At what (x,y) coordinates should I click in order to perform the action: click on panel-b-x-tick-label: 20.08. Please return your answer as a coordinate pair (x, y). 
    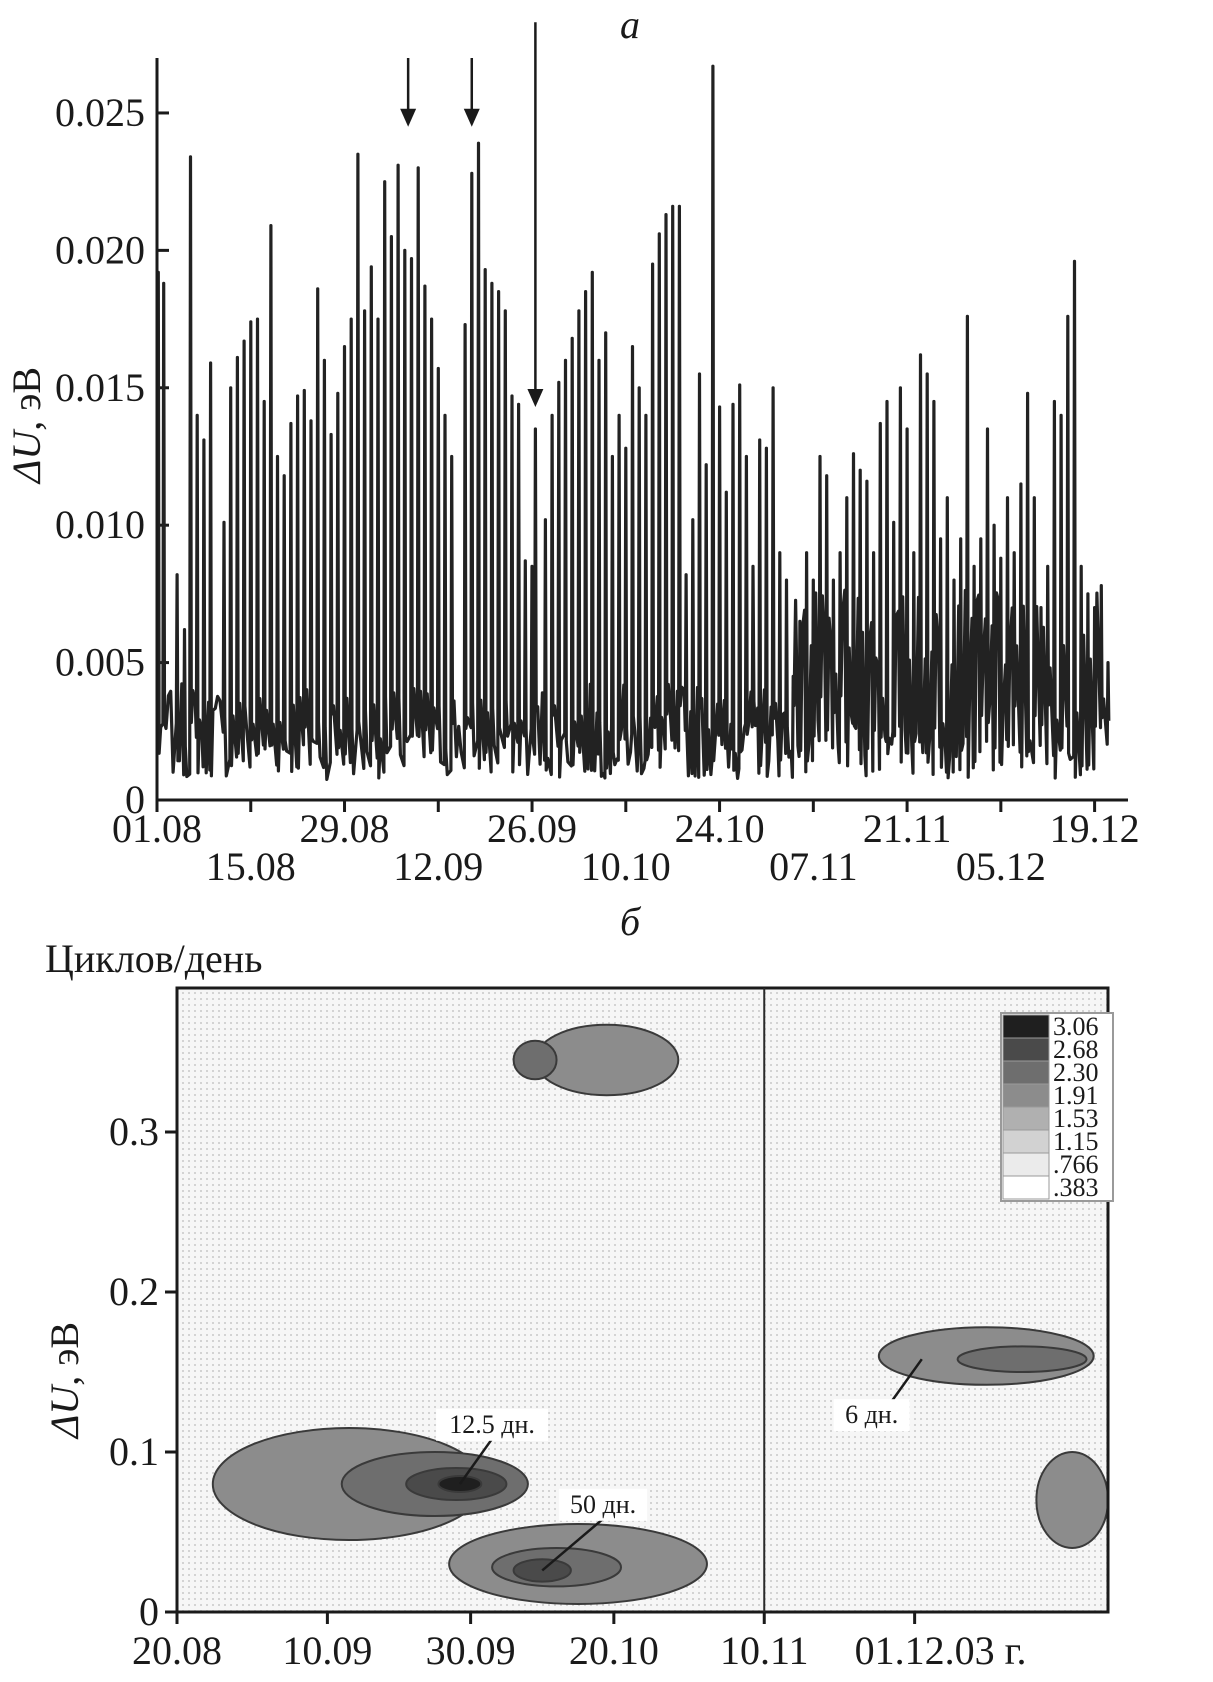
    Looking at the image, I should click on (177, 1650).